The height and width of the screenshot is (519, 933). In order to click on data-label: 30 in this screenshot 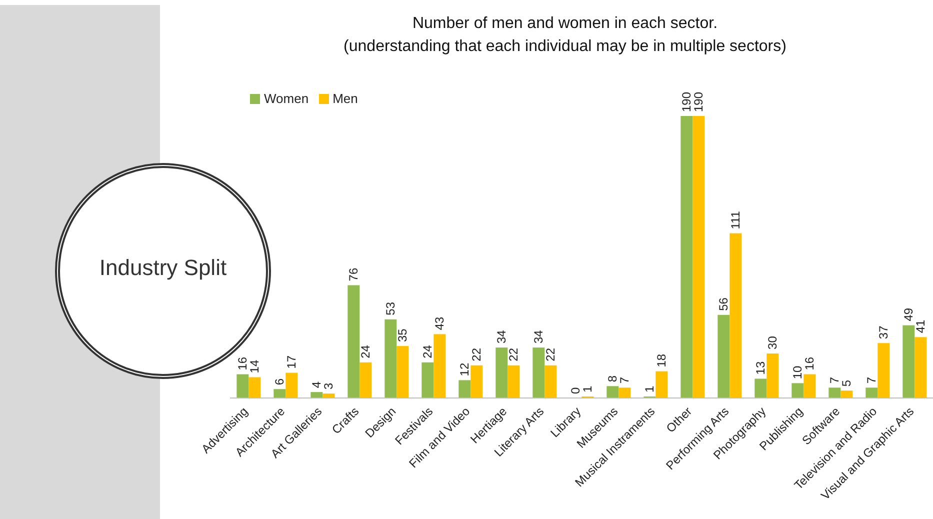, I will do `click(773, 343)`.